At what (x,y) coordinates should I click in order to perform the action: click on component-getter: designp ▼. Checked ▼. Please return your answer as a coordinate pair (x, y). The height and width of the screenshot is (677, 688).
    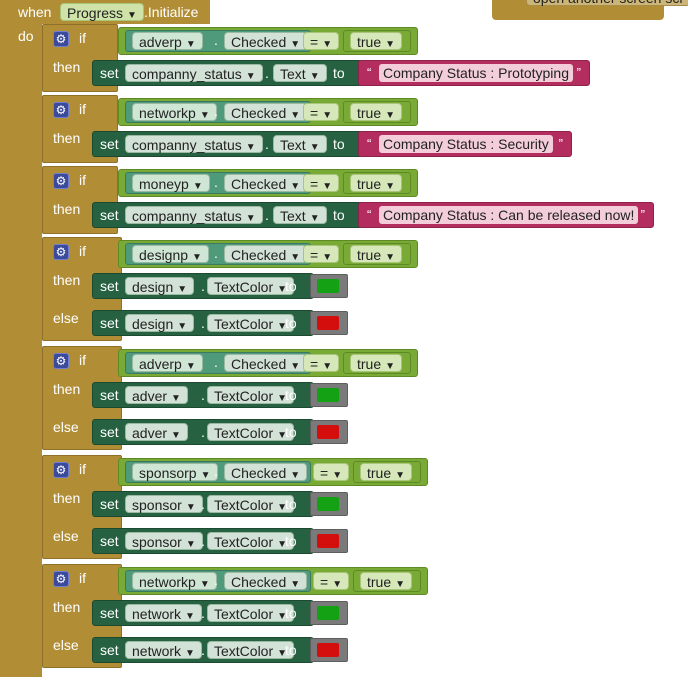
    Looking at the image, I should click on (218, 254).